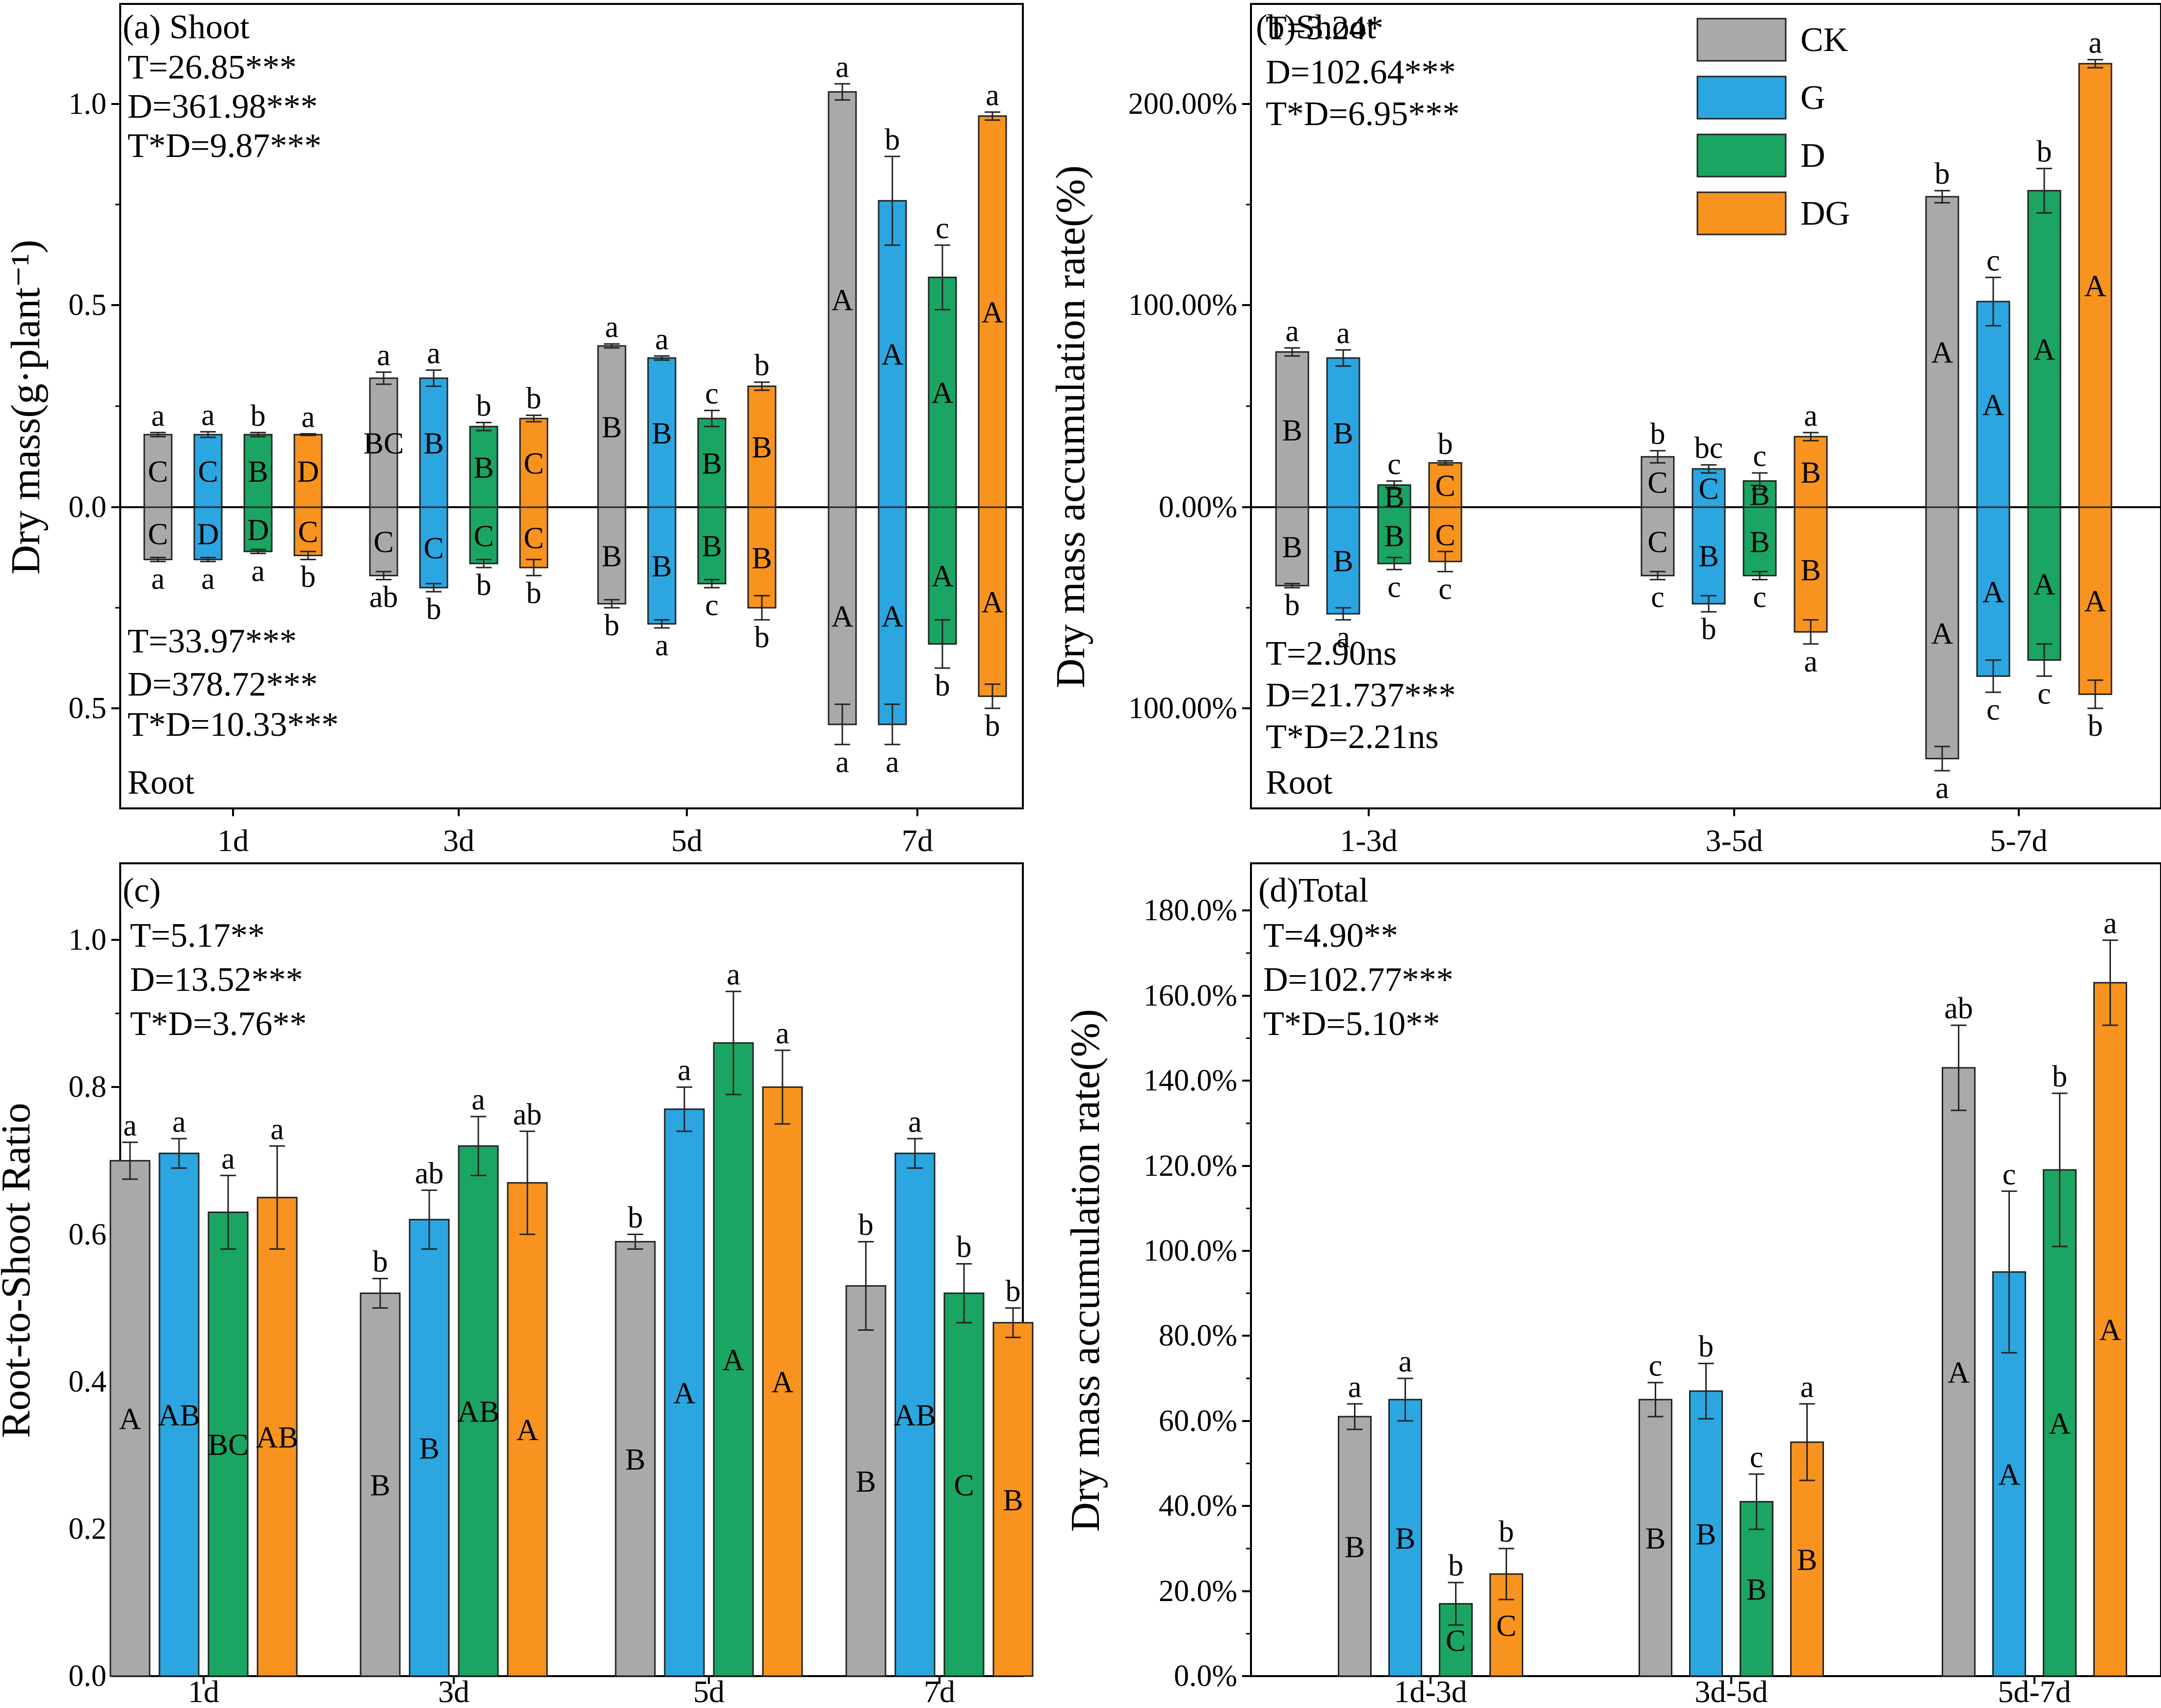 This screenshot has height=1708, width=2161. I want to click on group-letter: AB, so click(915, 1415).